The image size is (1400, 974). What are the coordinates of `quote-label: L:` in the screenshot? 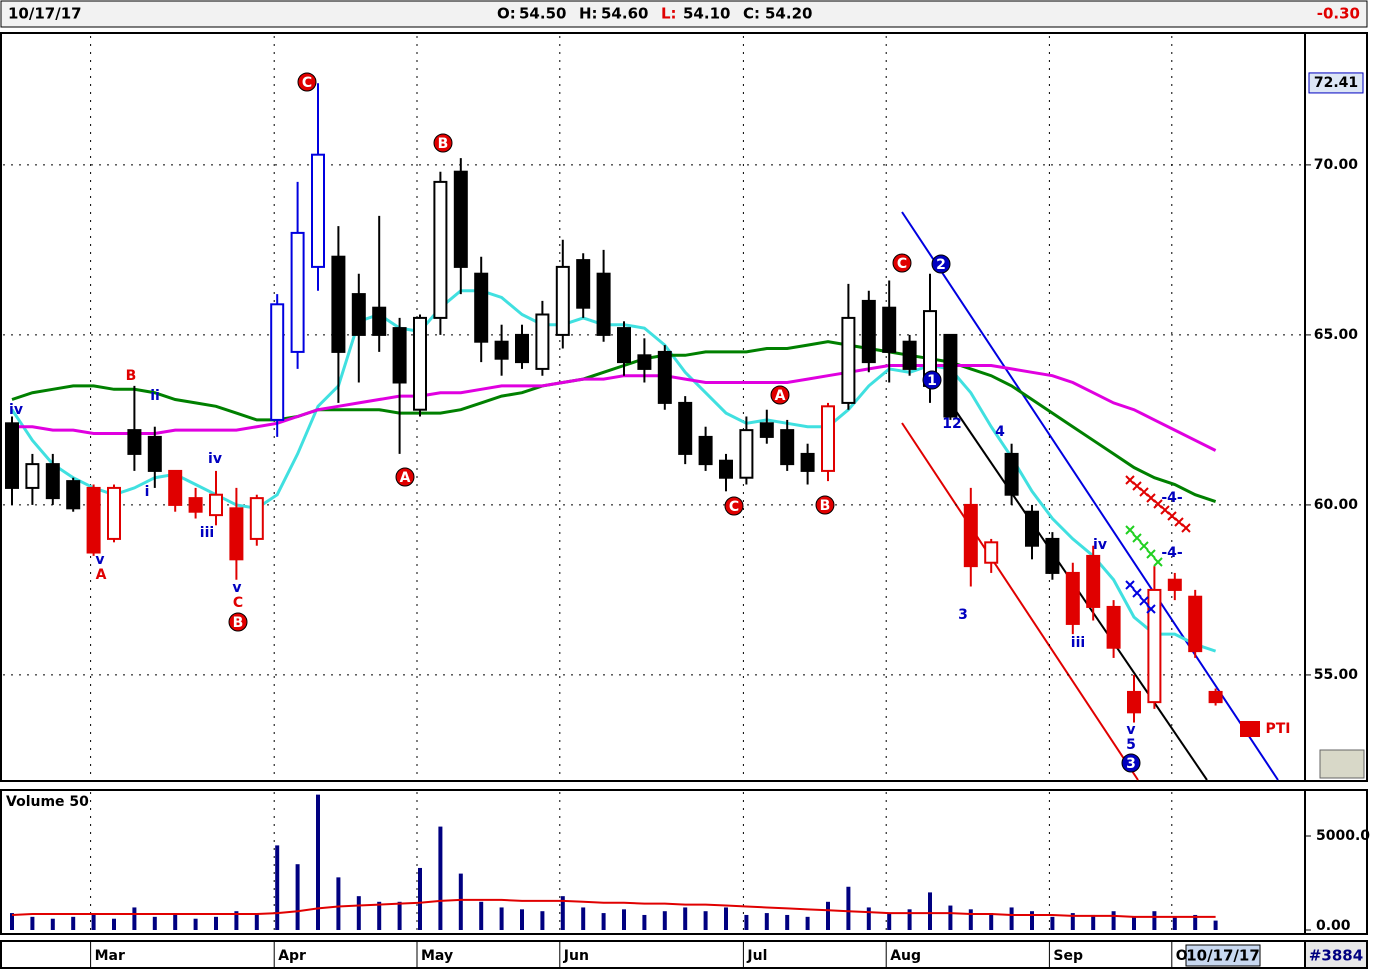 It's located at (669, 14).